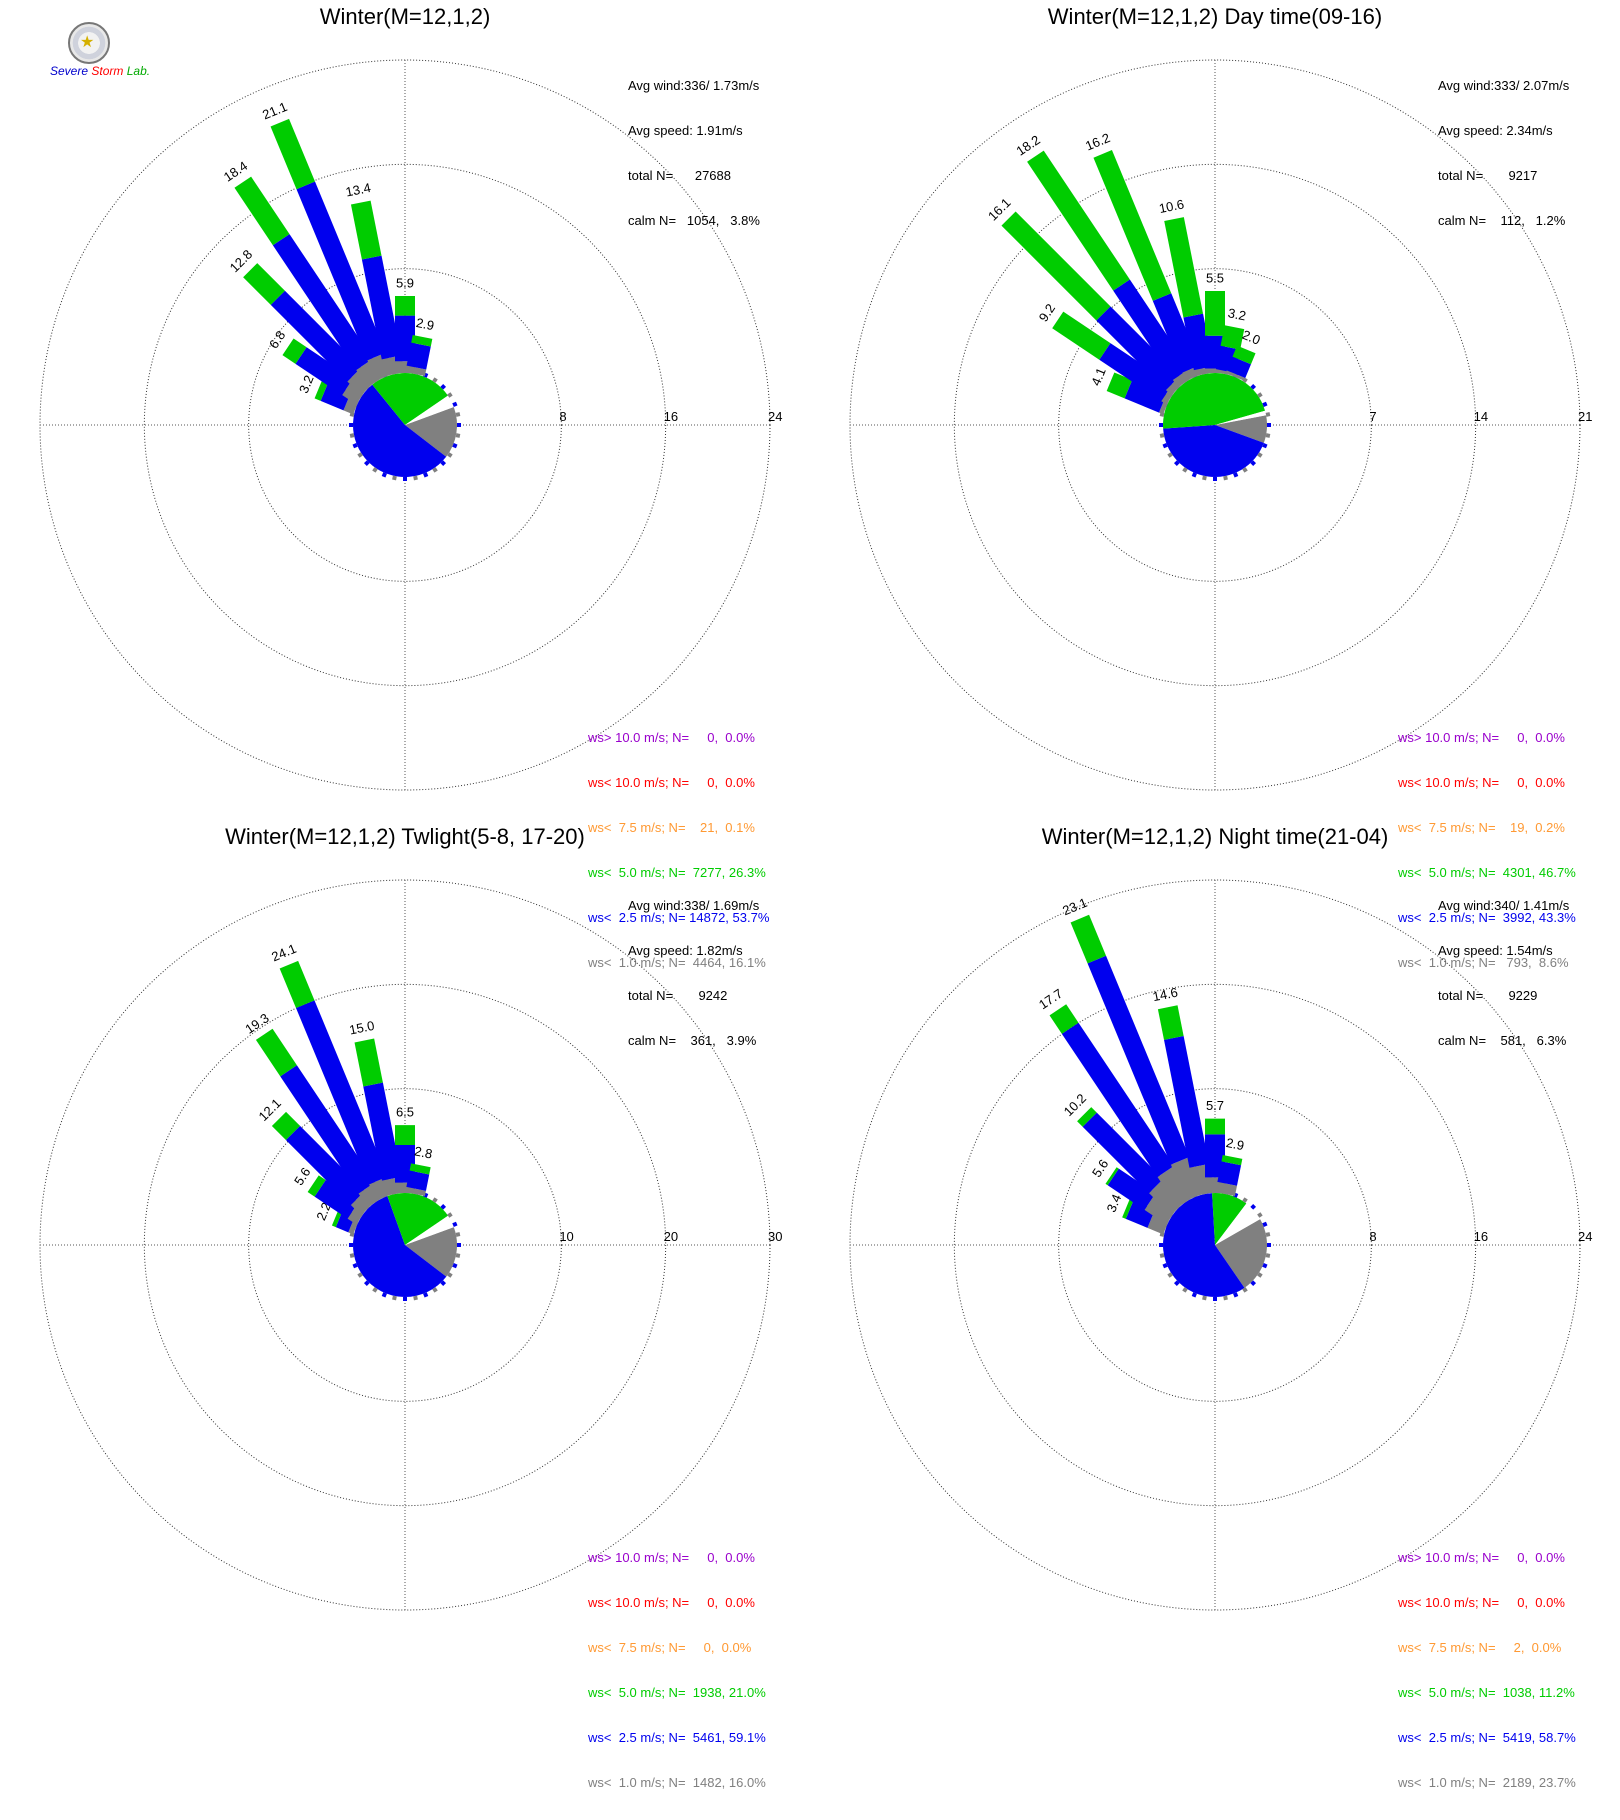  What do you see at coordinates (100, 53) in the screenshot?
I see `lab-logo: ★ Severe Storm Lab.` at bounding box center [100, 53].